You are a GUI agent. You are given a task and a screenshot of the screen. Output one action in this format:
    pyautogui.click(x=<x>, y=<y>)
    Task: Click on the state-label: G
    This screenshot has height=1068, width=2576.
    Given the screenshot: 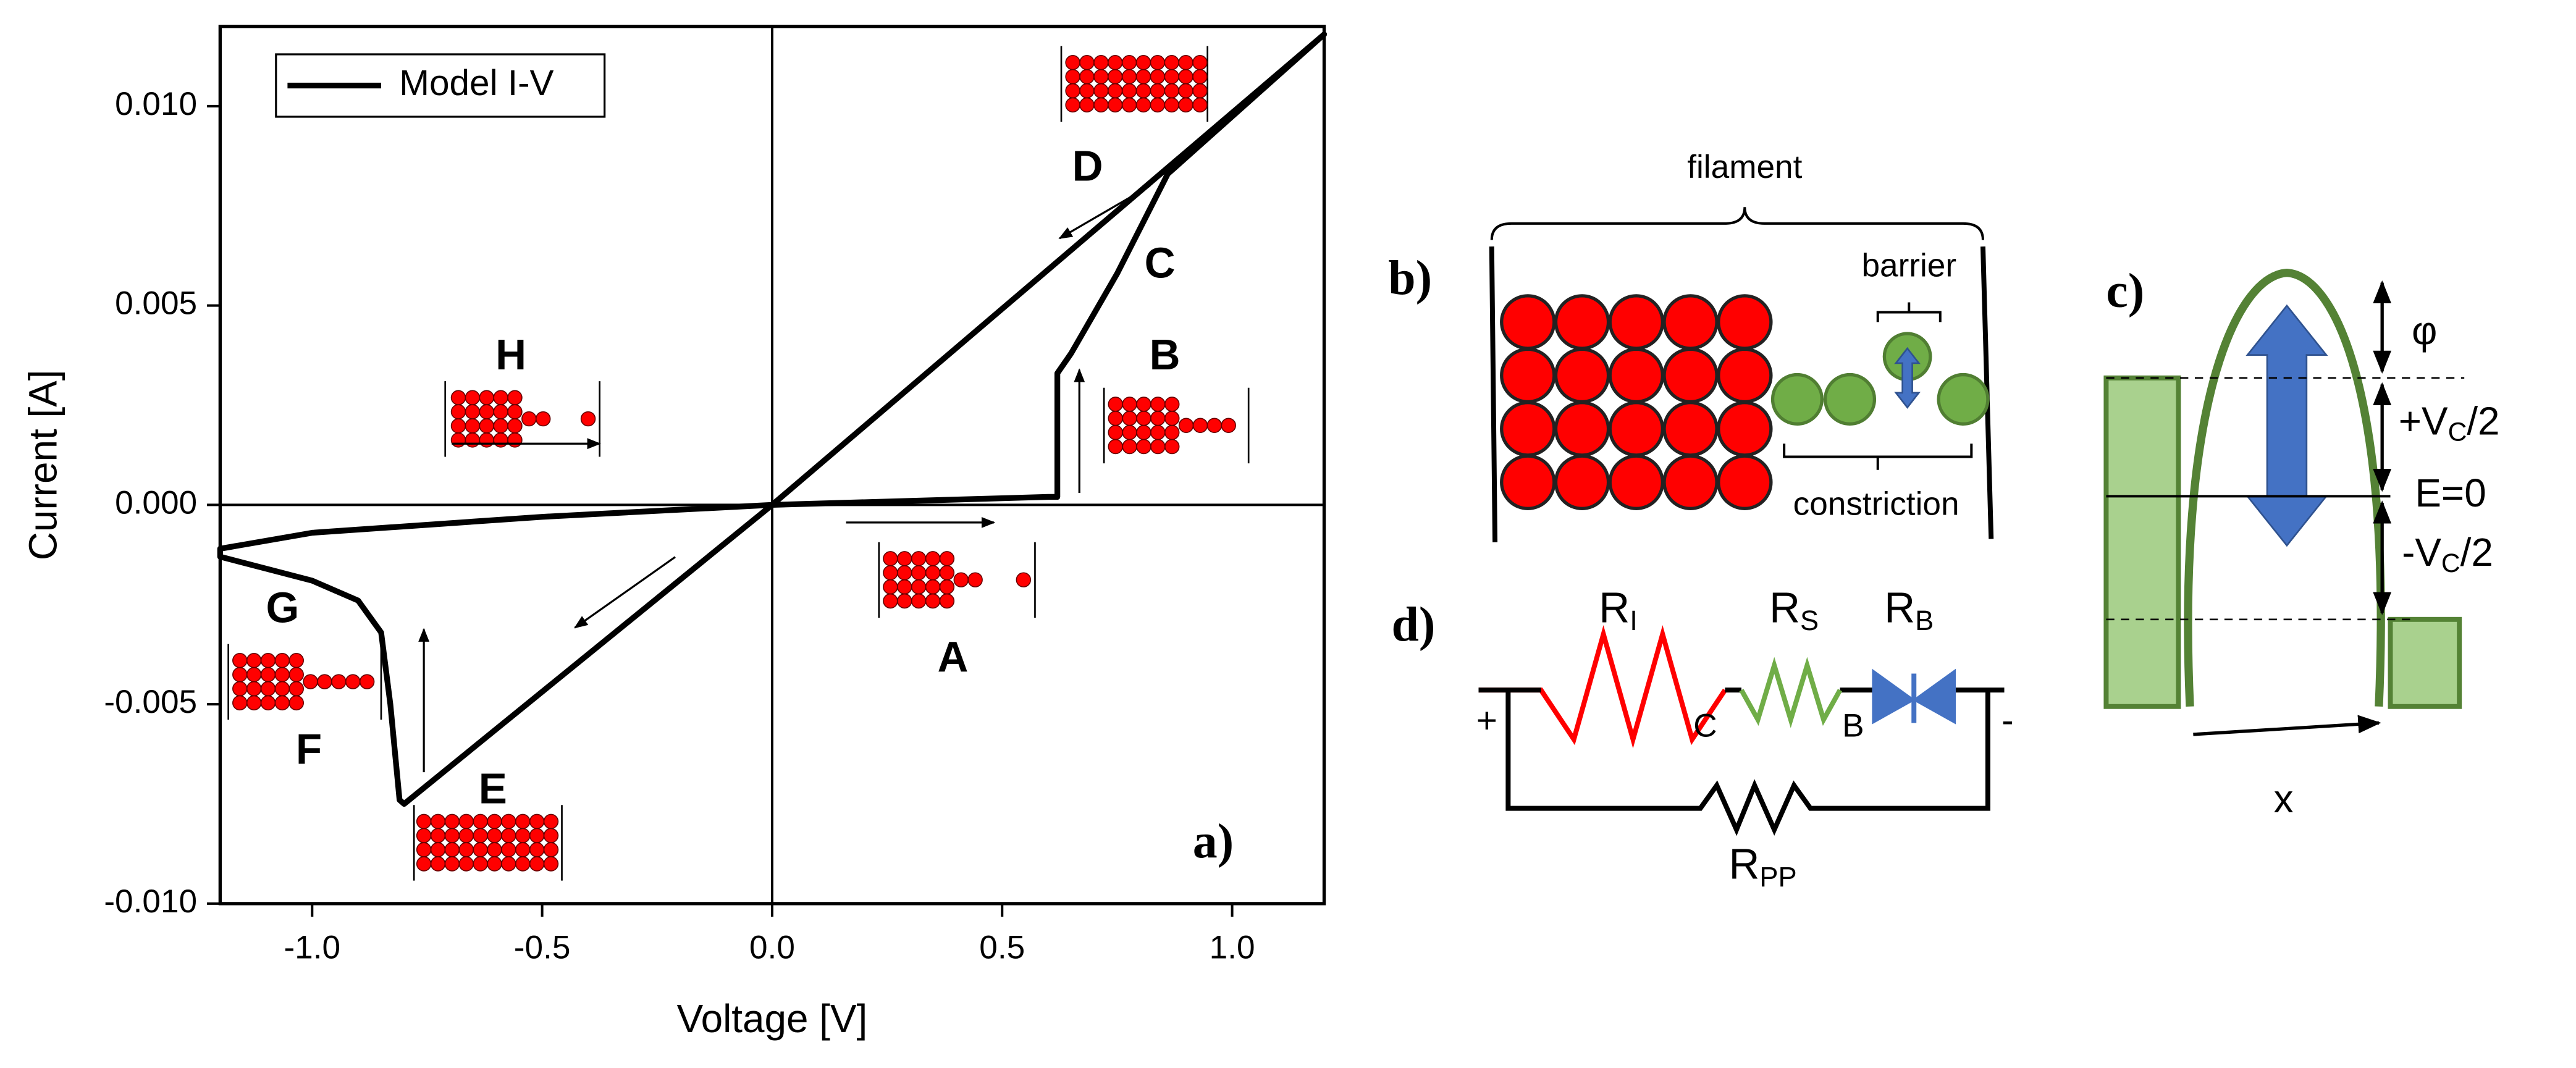 What is the action you would take?
    pyautogui.click(x=283, y=608)
    